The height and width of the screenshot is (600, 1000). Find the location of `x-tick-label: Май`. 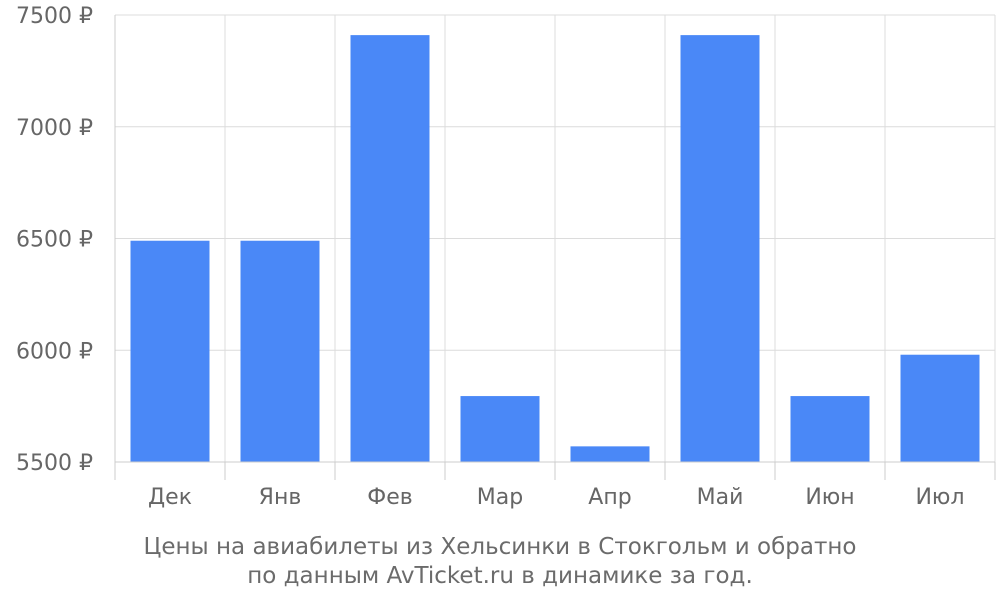

x-tick-label: Май is located at coordinates (720, 497).